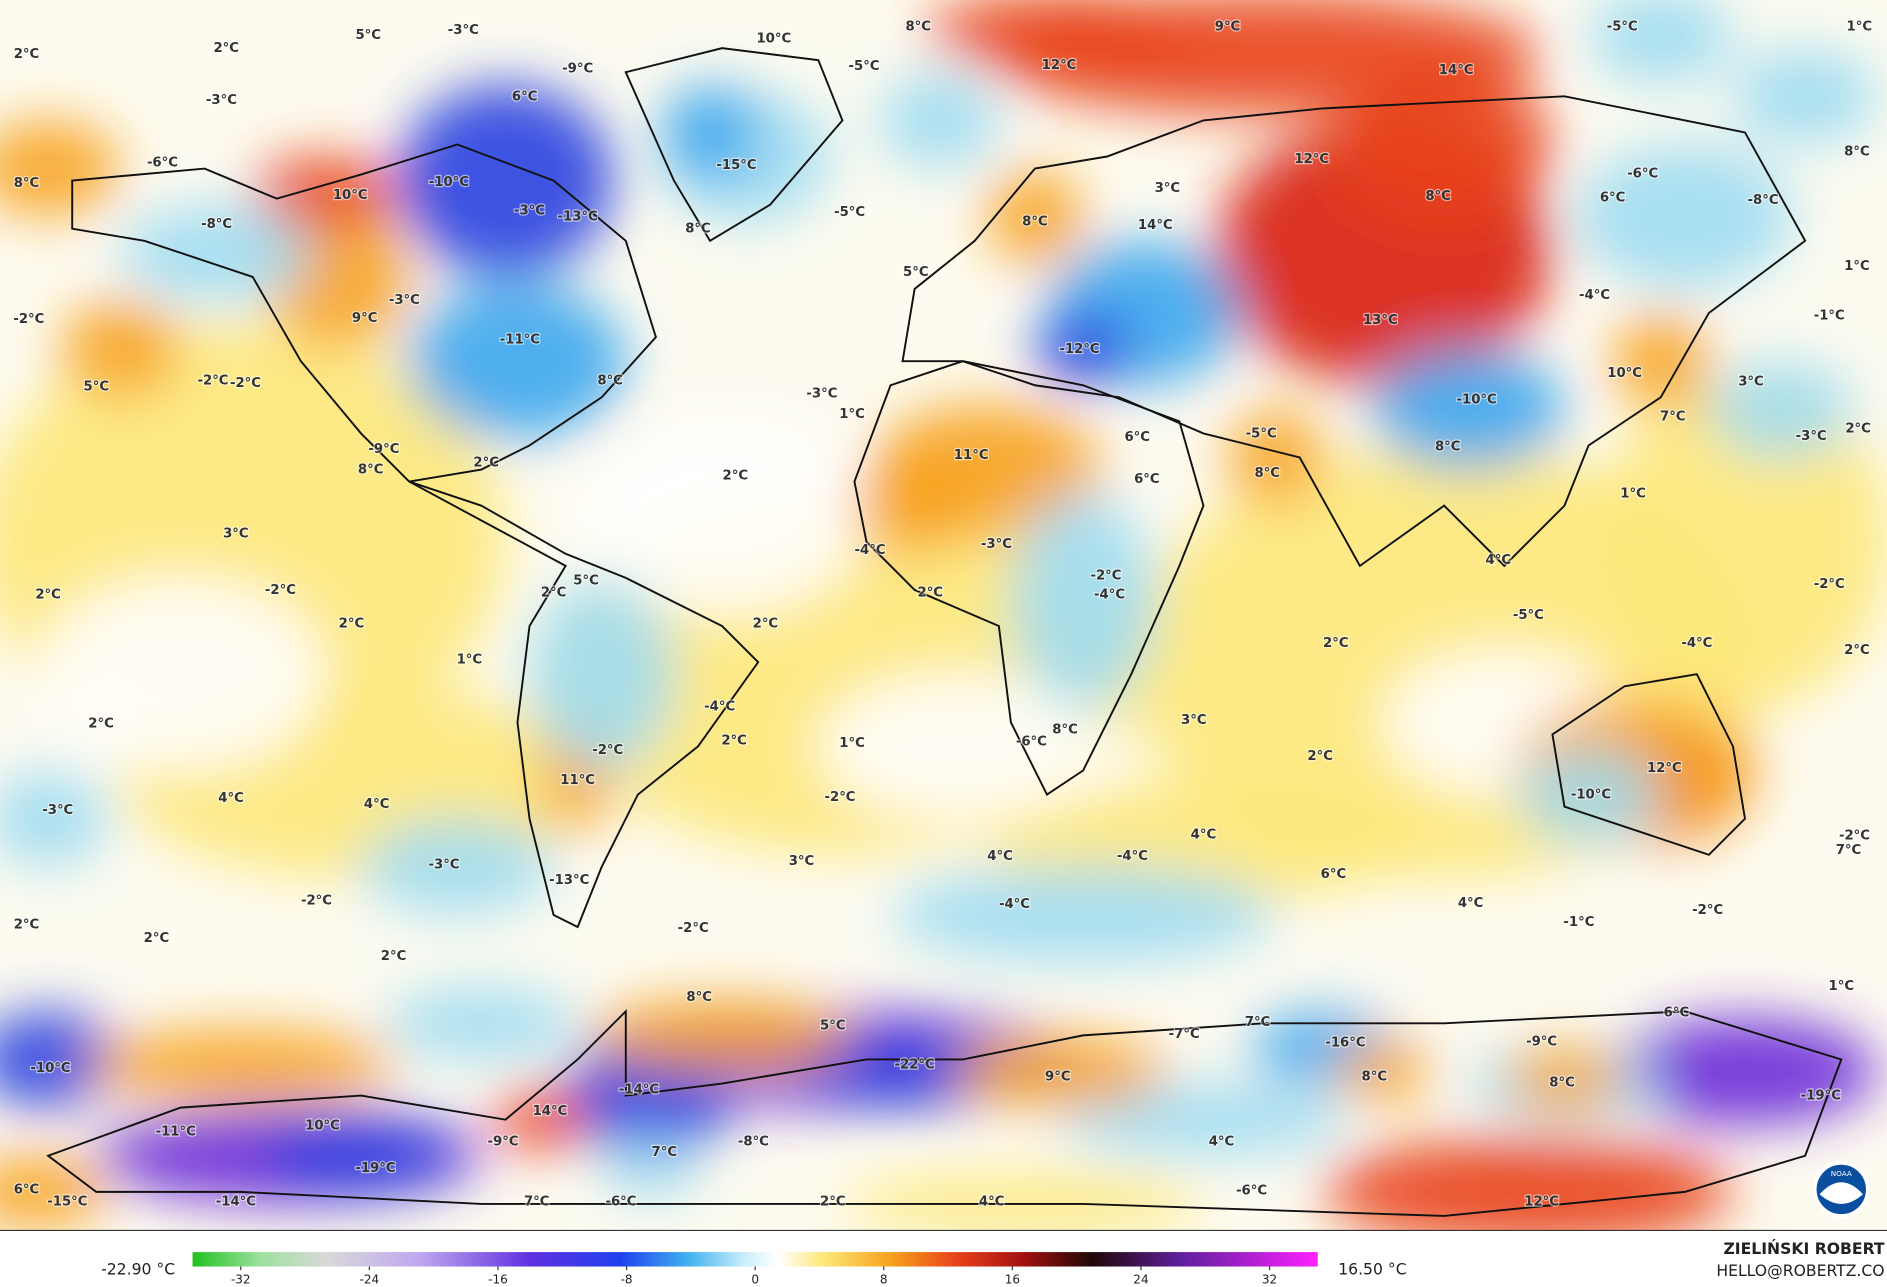 Image resolution: width=1887 pixels, height=1287 pixels. Describe the element at coordinates (1591, 795) in the screenshot. I see `temperature-label: -10°C` at that location.